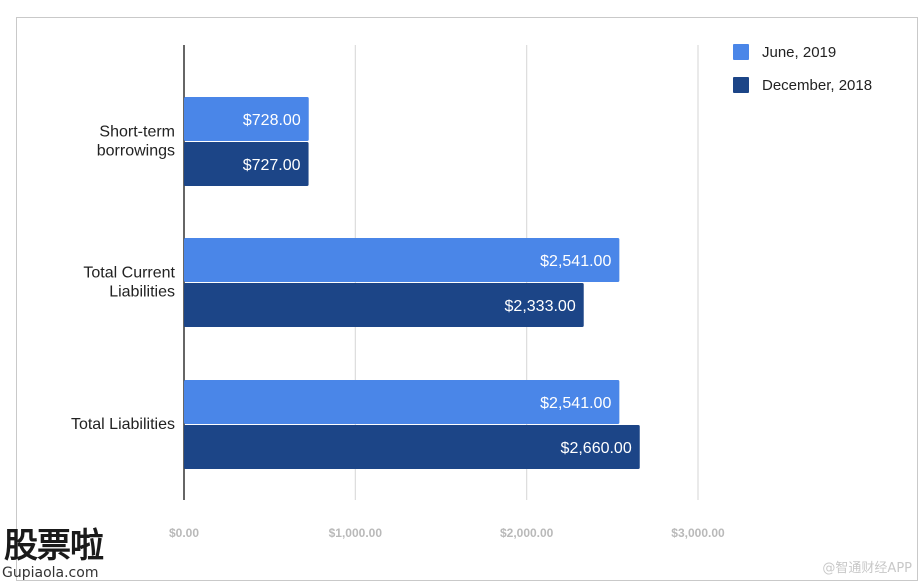 Image resolution: width=920 pixels, height=585 pixels. Describe the element at coordinates (272, 120) in the screenshot. I see `data-label: $728.00` at that location.